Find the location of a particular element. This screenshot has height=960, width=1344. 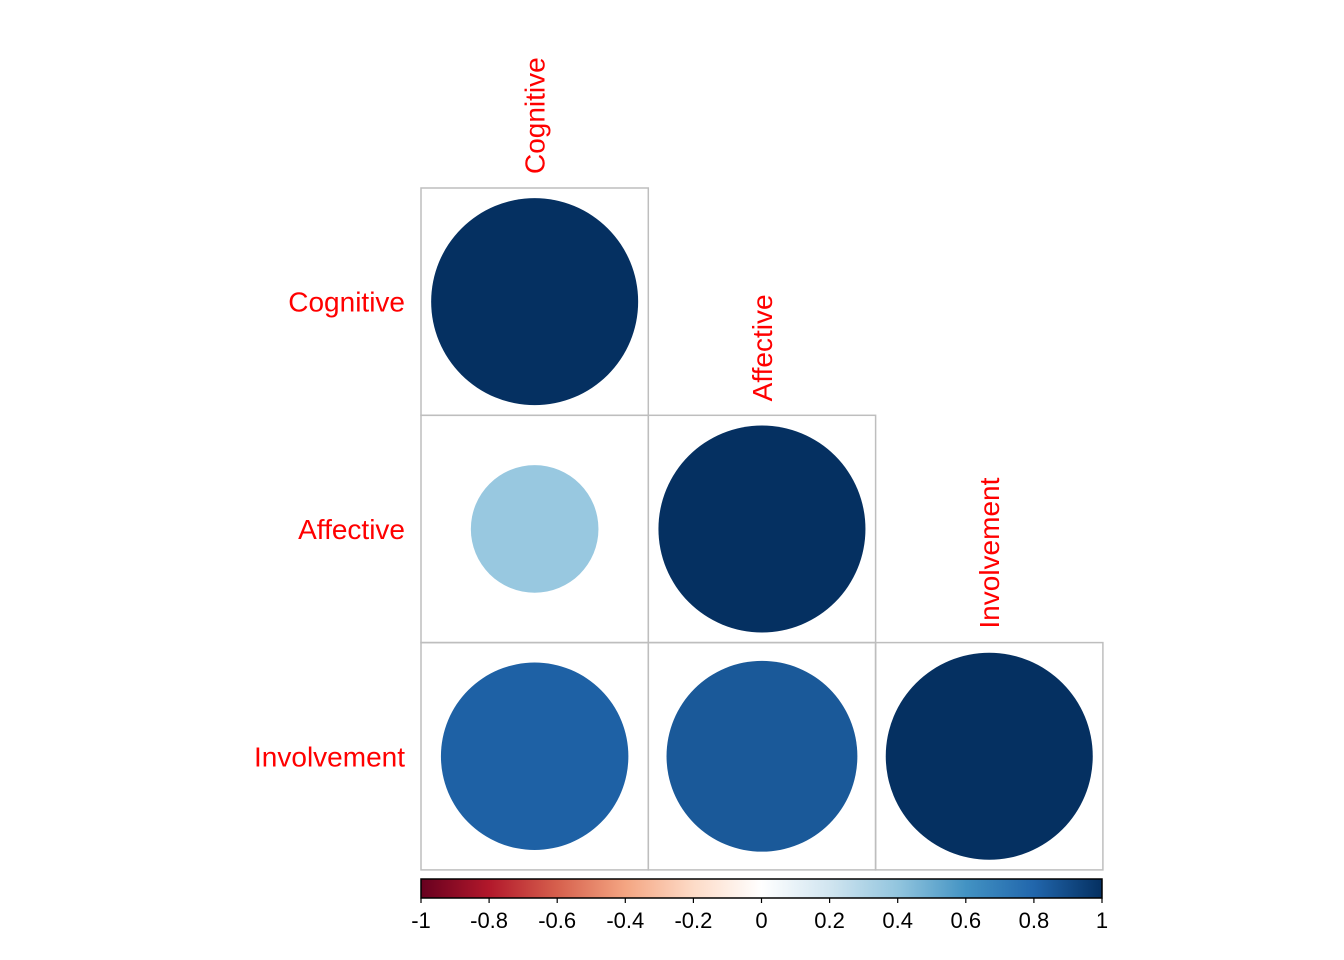

correlation-circle-affective-affective is located at coordinates (762, 529).